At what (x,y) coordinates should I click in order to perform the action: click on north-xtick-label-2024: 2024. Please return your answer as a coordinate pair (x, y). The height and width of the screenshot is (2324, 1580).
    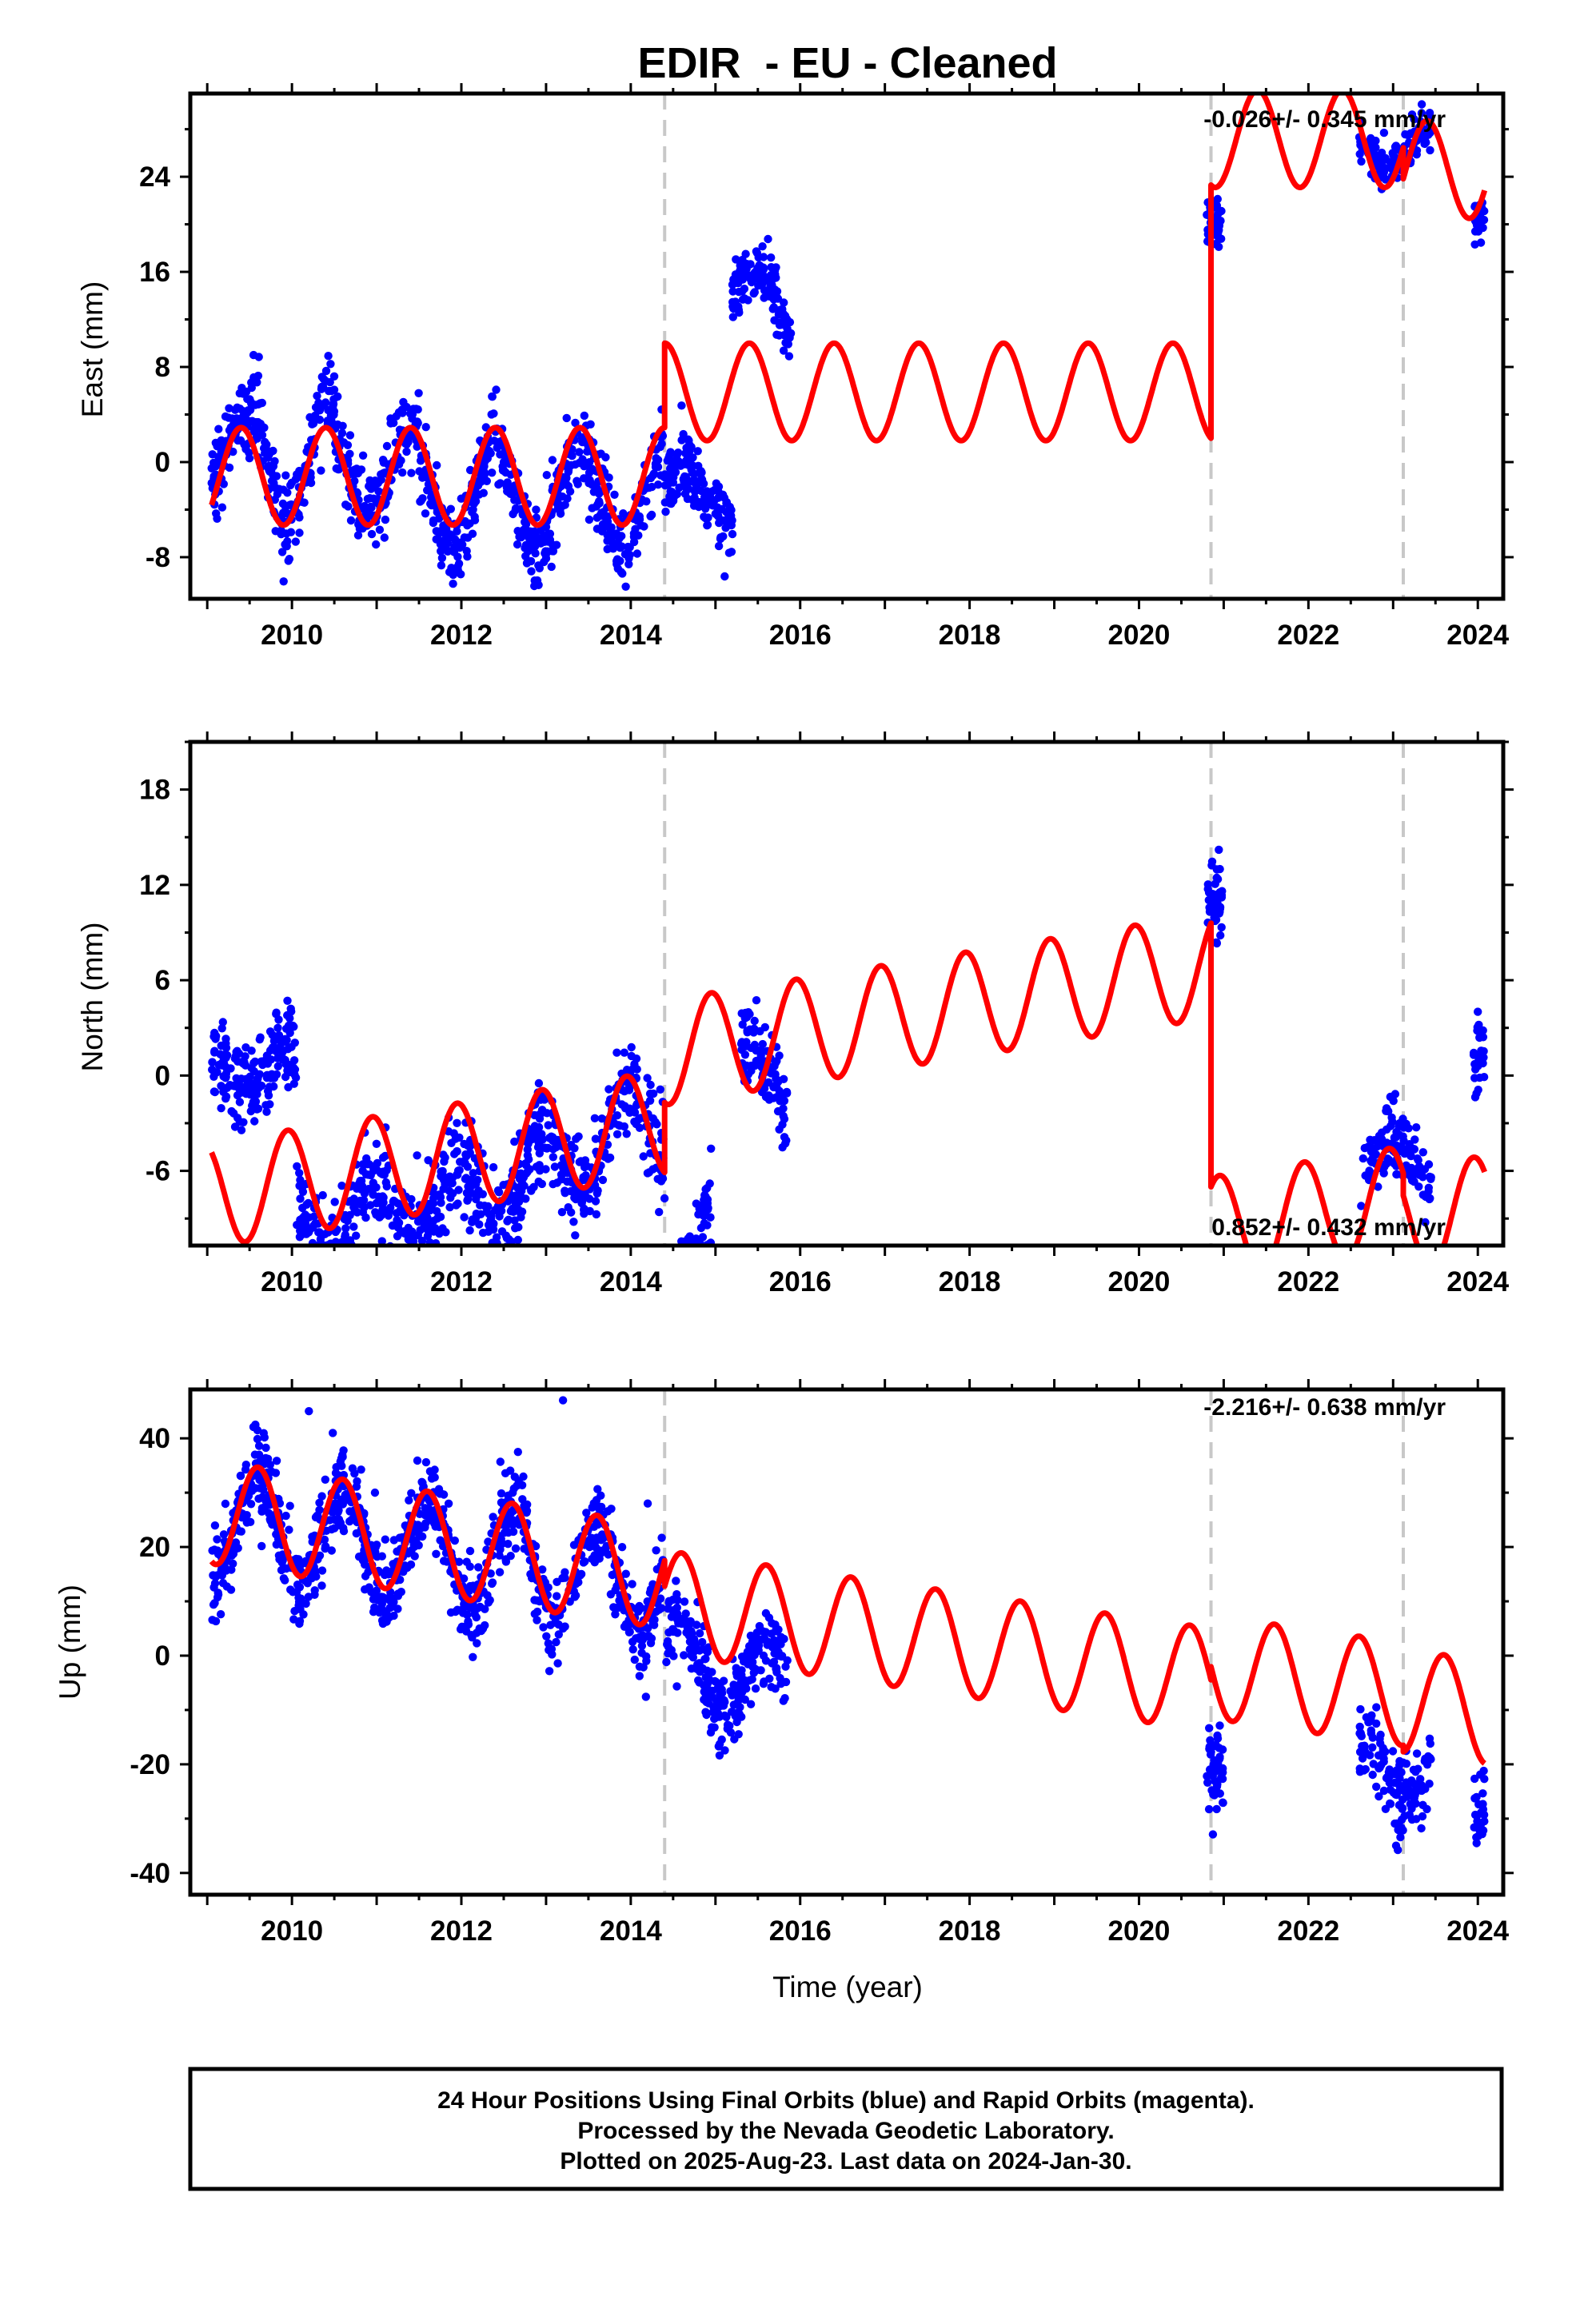
    Looking at the image, I should click on (1478, 1282).